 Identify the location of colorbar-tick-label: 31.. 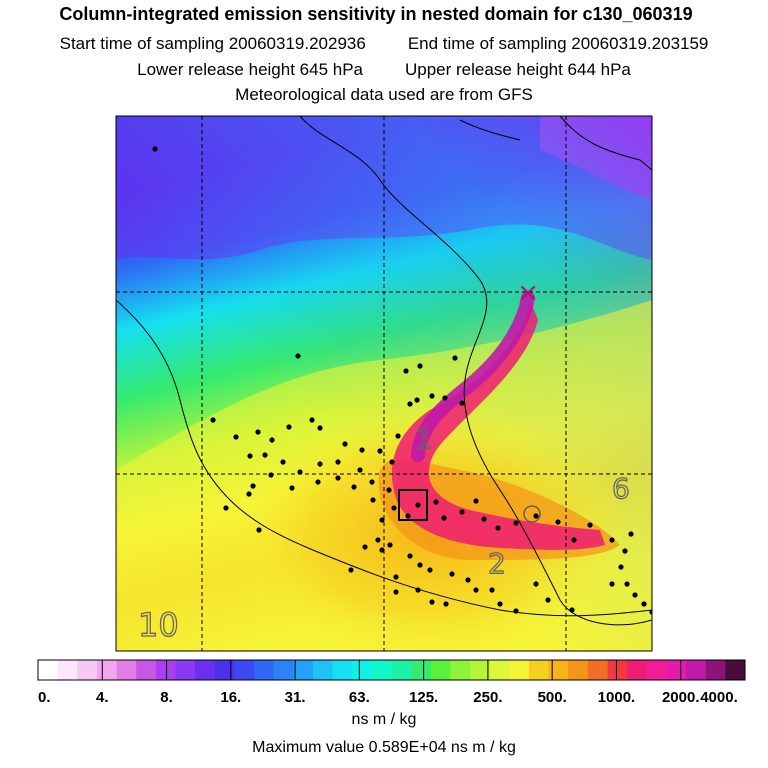
(295, 697).